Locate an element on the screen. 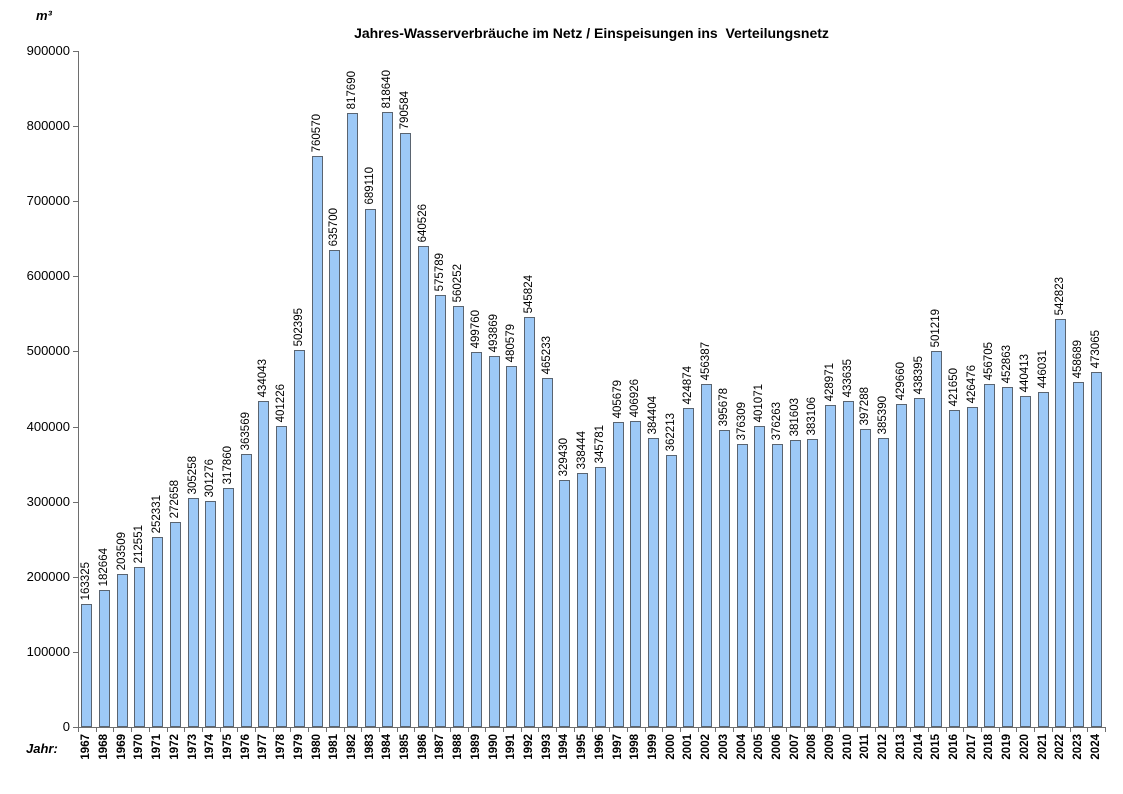  bar-value-label: 252331 is located at coordinates (157, 513).